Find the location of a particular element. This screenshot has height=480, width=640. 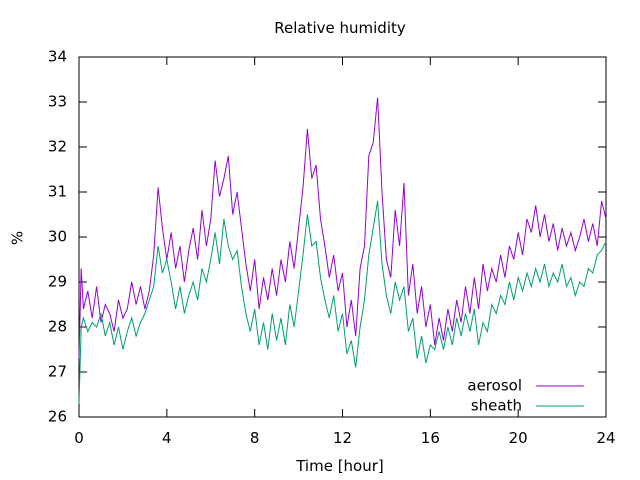

y-tick-label: 28 is located at coordinates (57, 327).